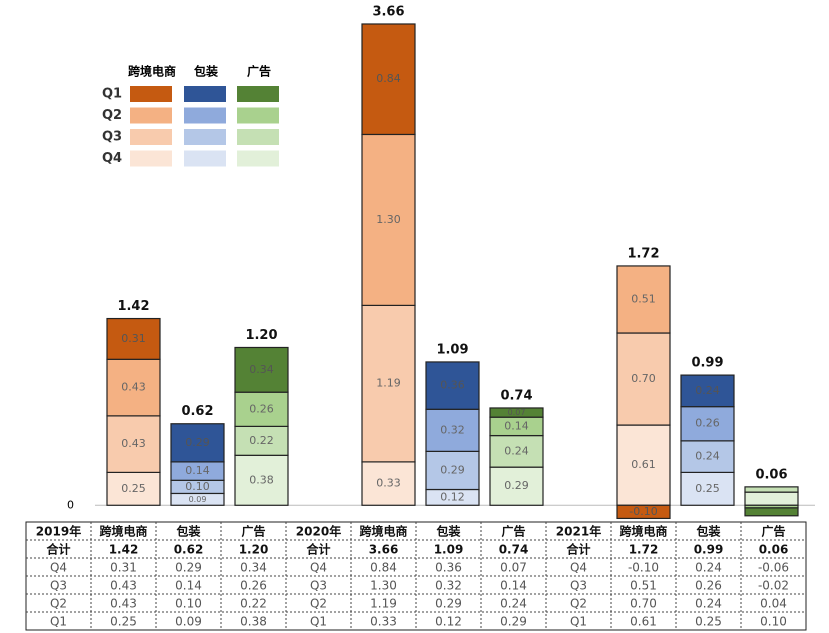  I want to click on table-cell: 跨境电商, so click(643, 531).